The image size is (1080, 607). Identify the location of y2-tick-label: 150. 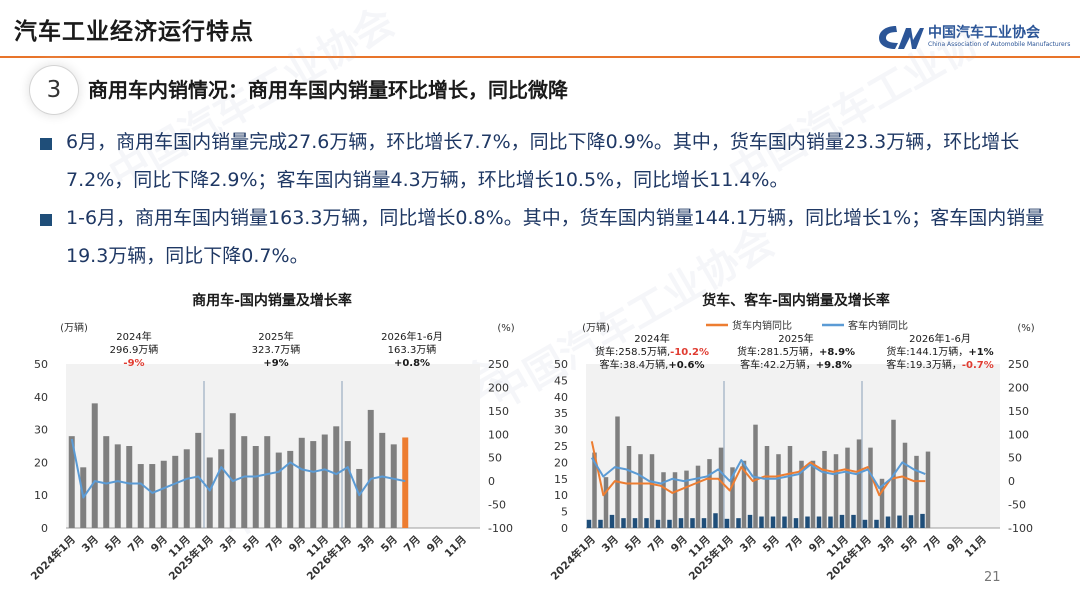
(498, 411).